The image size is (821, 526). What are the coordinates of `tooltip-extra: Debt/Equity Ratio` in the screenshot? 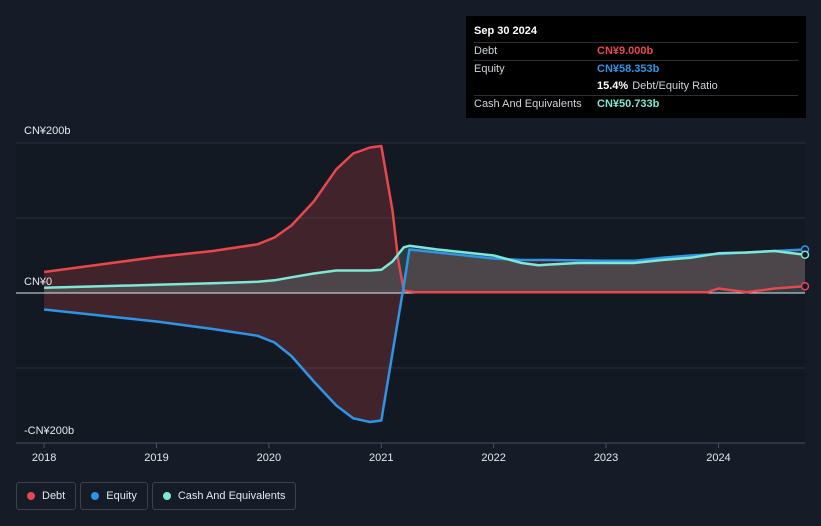 It's located at (675, 86).